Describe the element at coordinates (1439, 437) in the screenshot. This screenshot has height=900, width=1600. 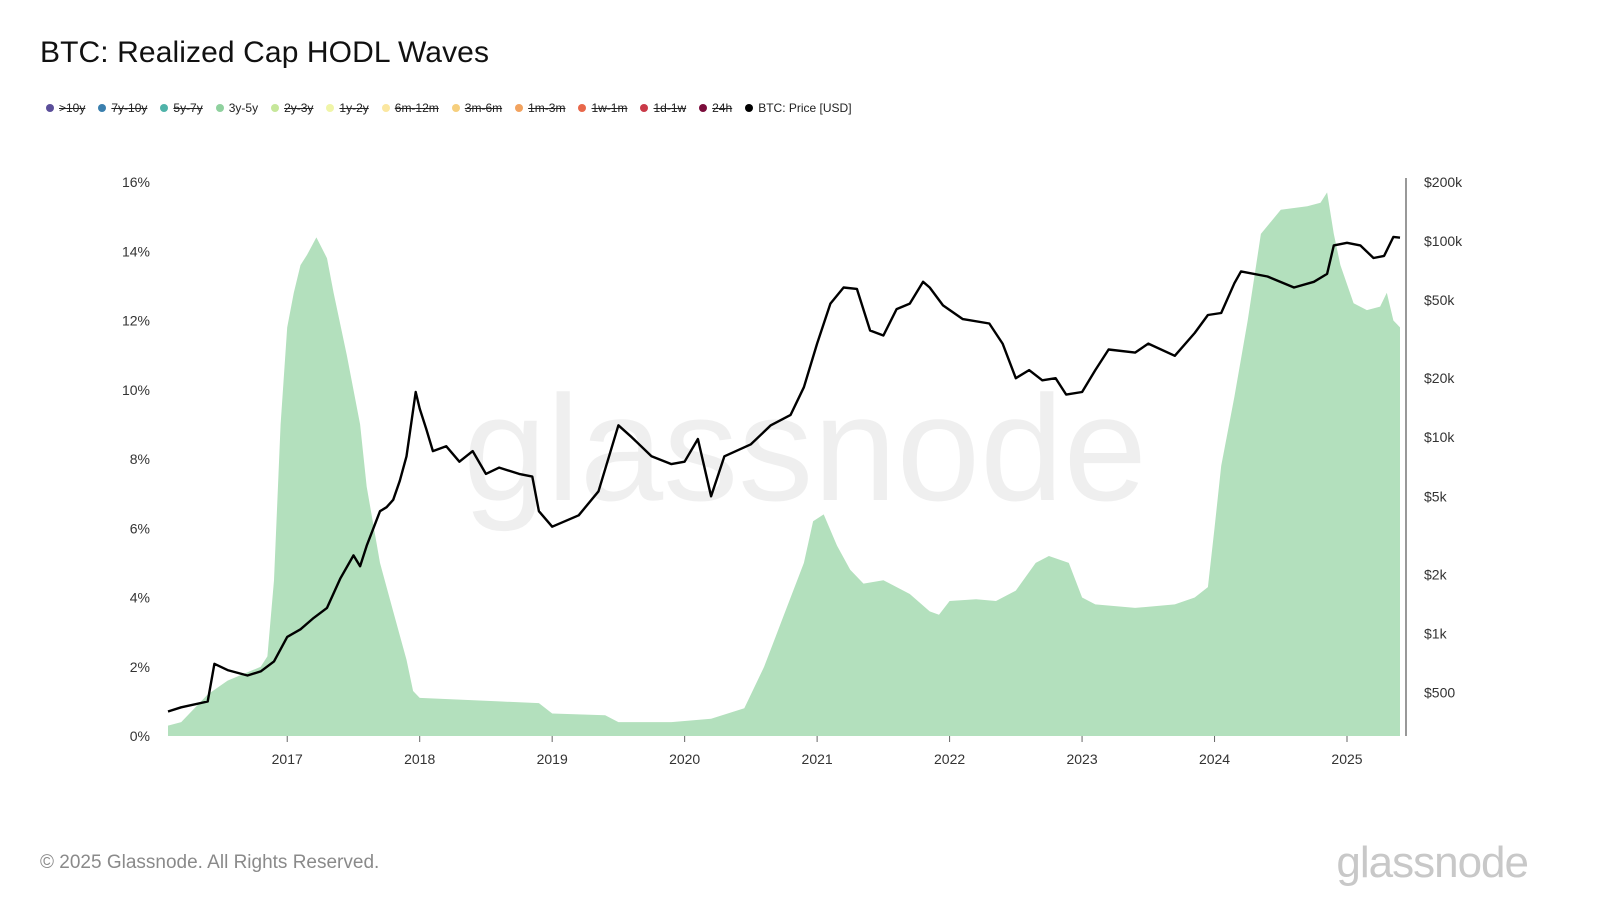
I see `y-right-tick-label: $10k` at that location.